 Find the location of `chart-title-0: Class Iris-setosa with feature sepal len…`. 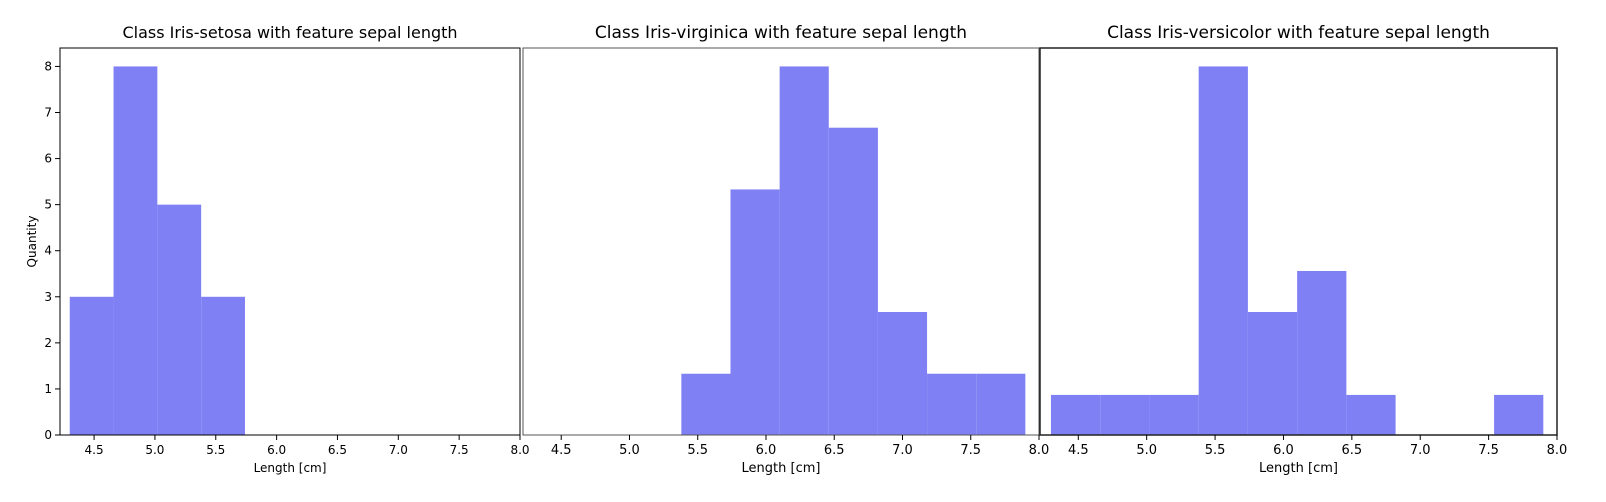

chart-title-0: Class Iris-setosa with feature sepal len… is located at coordinates (289, 32).